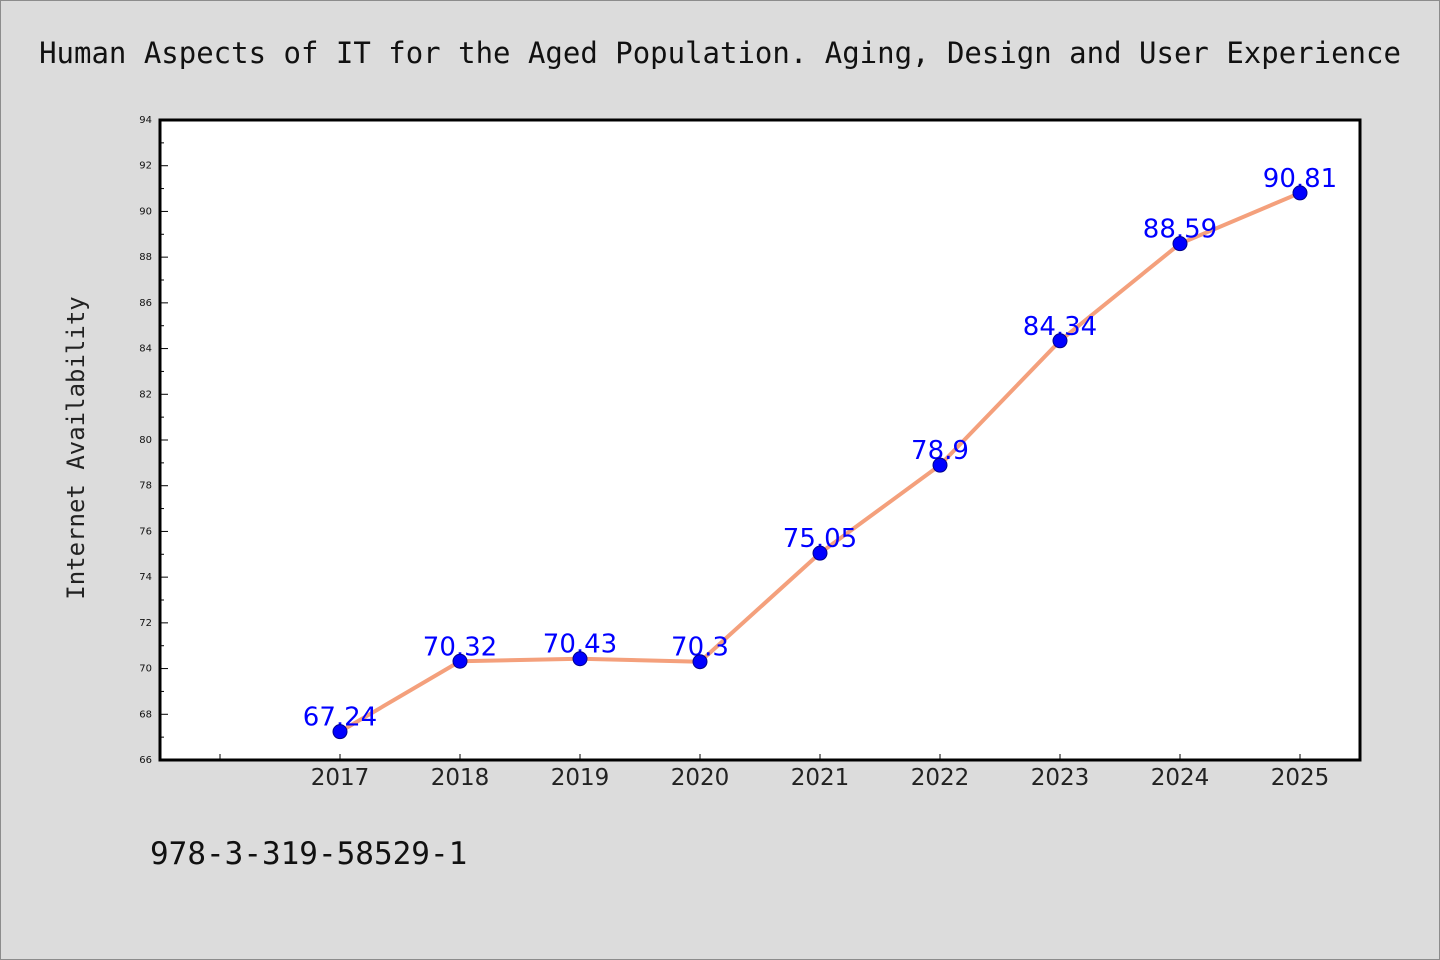  What do you see at coordinates (145, 577) in the screenshot?
I see `y-tick-label: 74` at bounding box center [145, 577].